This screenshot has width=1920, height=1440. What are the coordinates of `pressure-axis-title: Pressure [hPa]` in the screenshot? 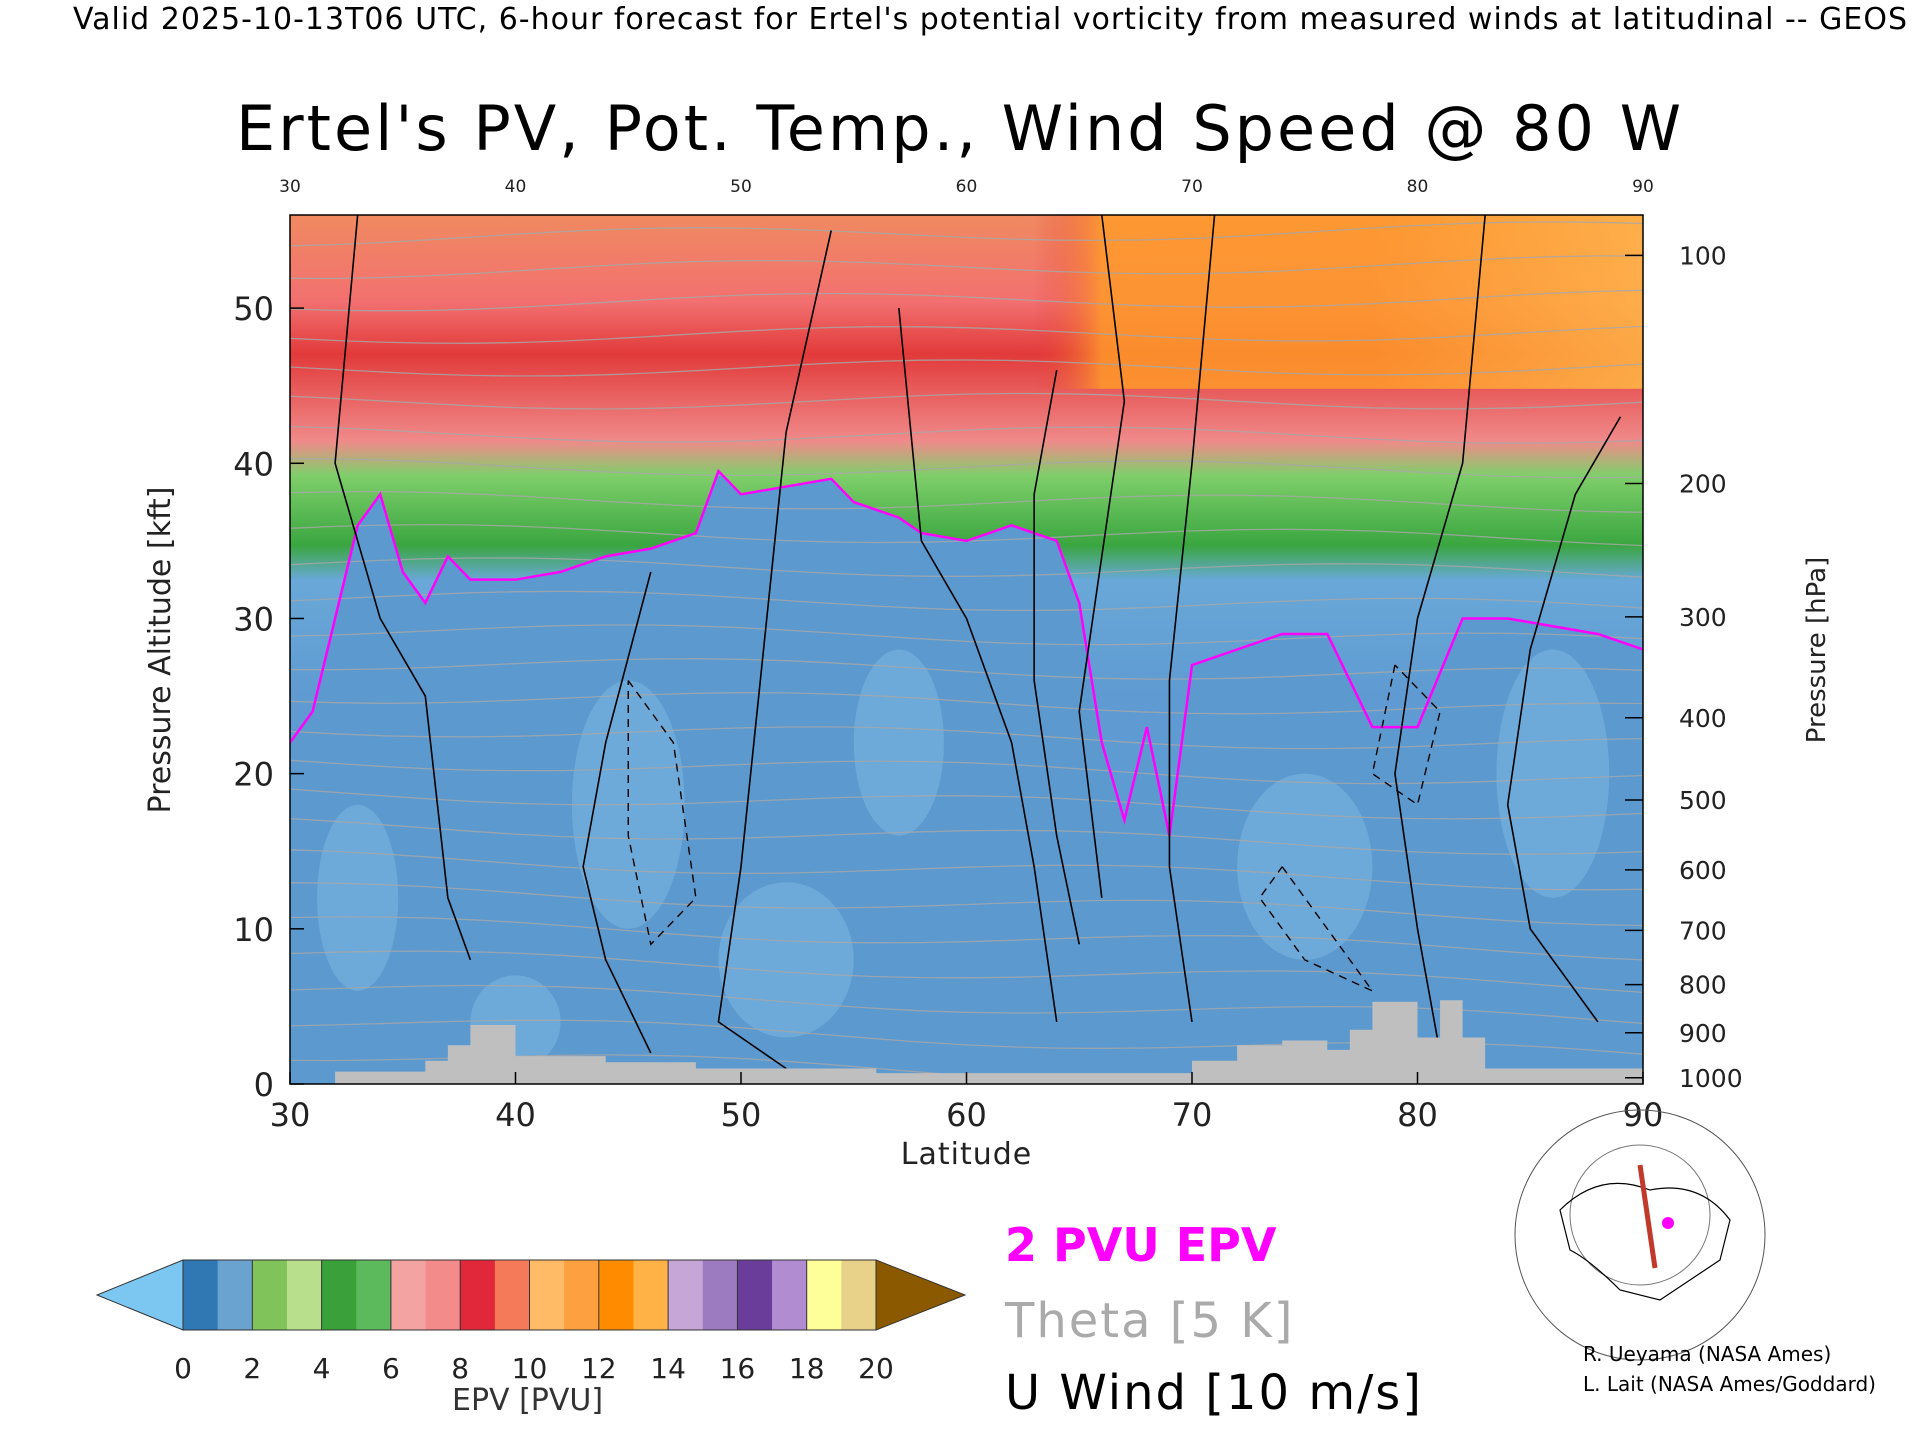 It's located at (1817, 650).